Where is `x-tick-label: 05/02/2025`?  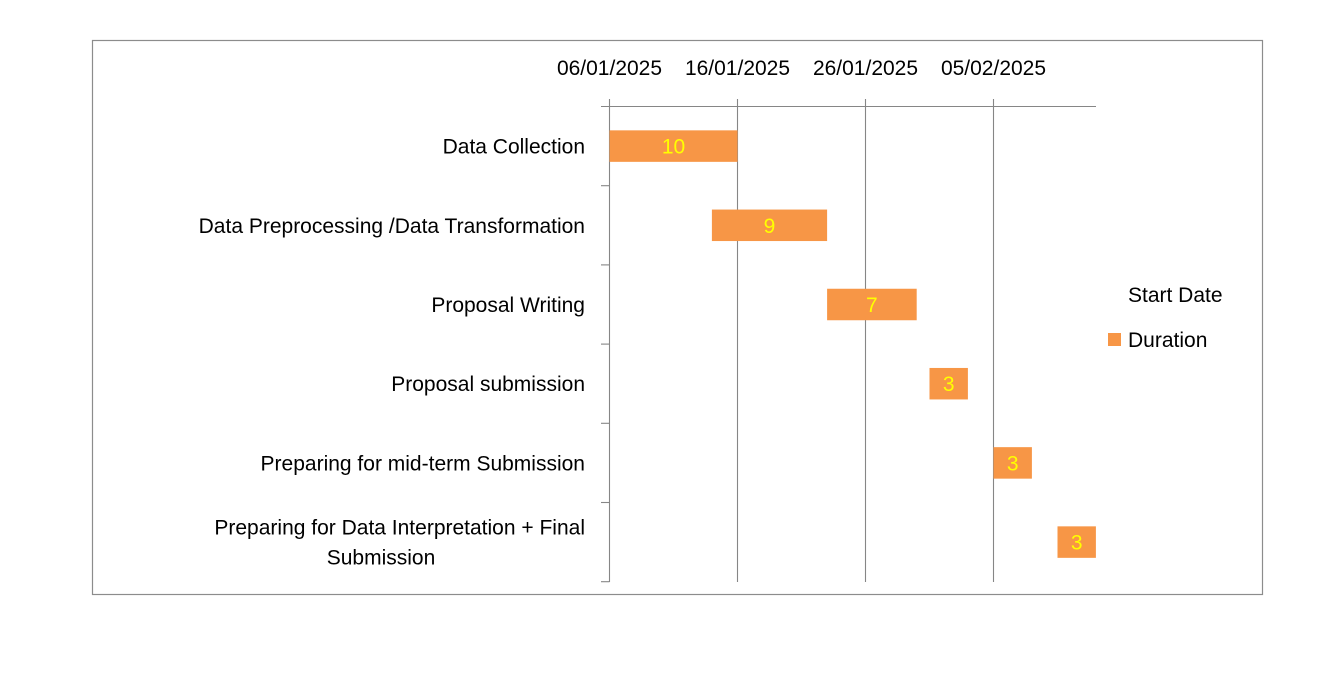 x-tick-label: 05/02/2025 is located at coordinates (993, 68).